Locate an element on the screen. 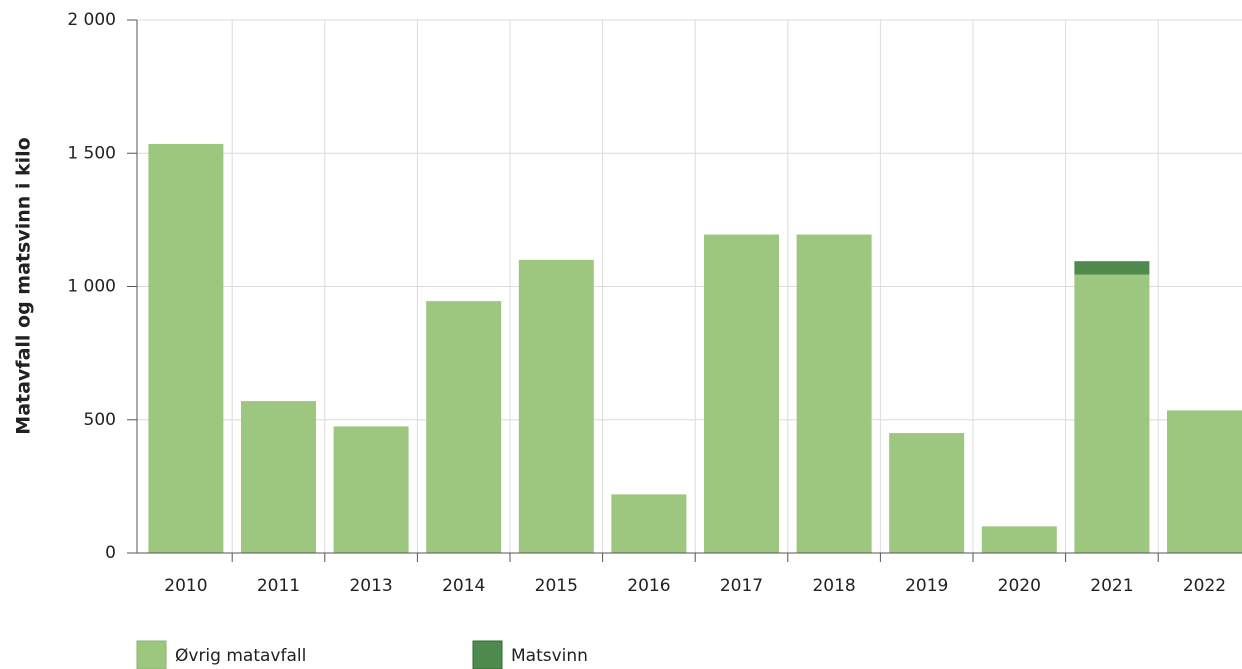  x-tick-label: 2013 is located at coordinates (370, 586).